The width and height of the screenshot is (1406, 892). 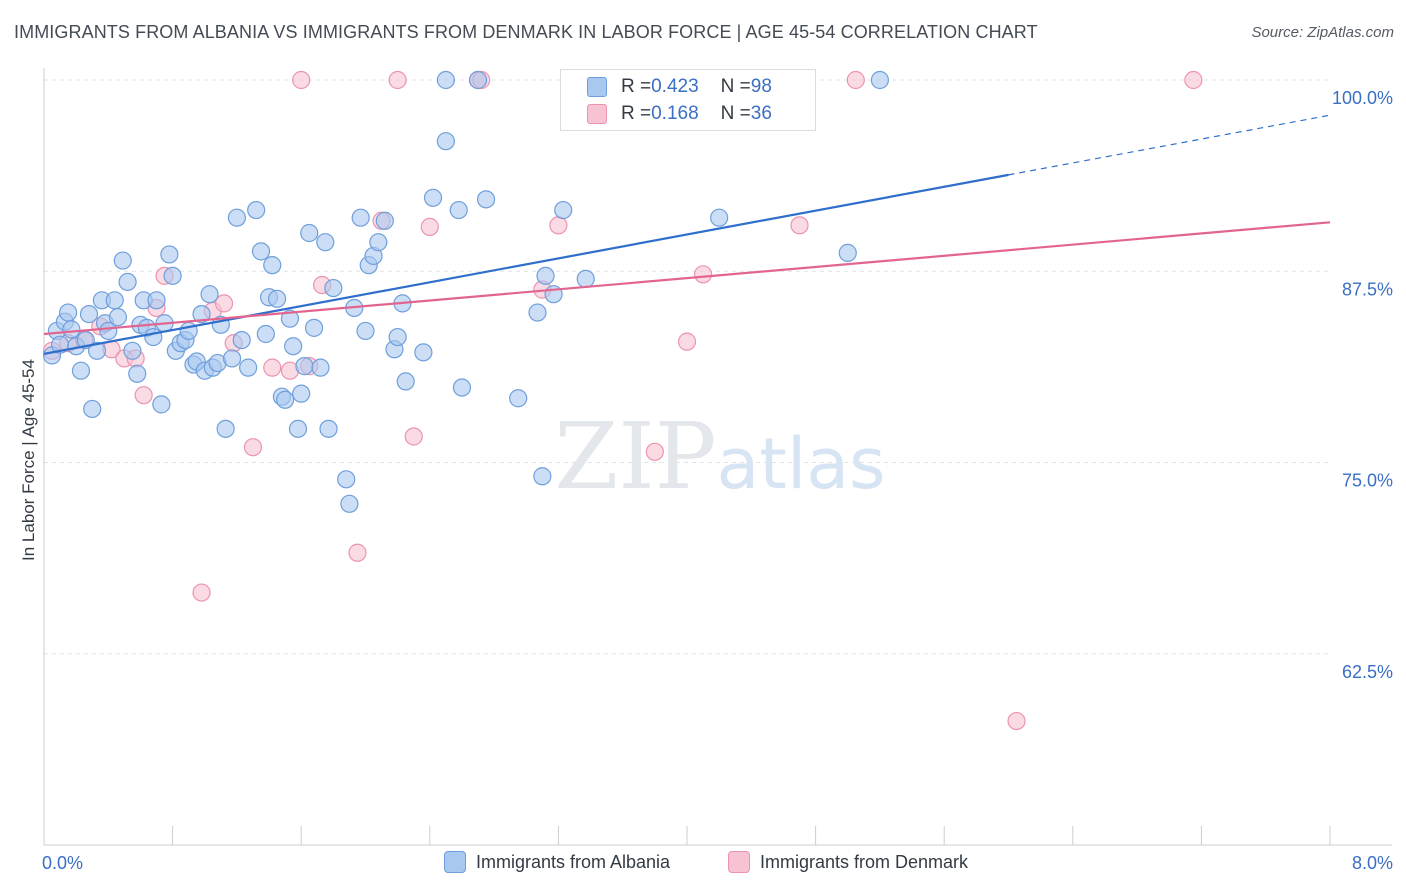 I want to click on denmark-n-value: 36, so click(x=761, y=113).